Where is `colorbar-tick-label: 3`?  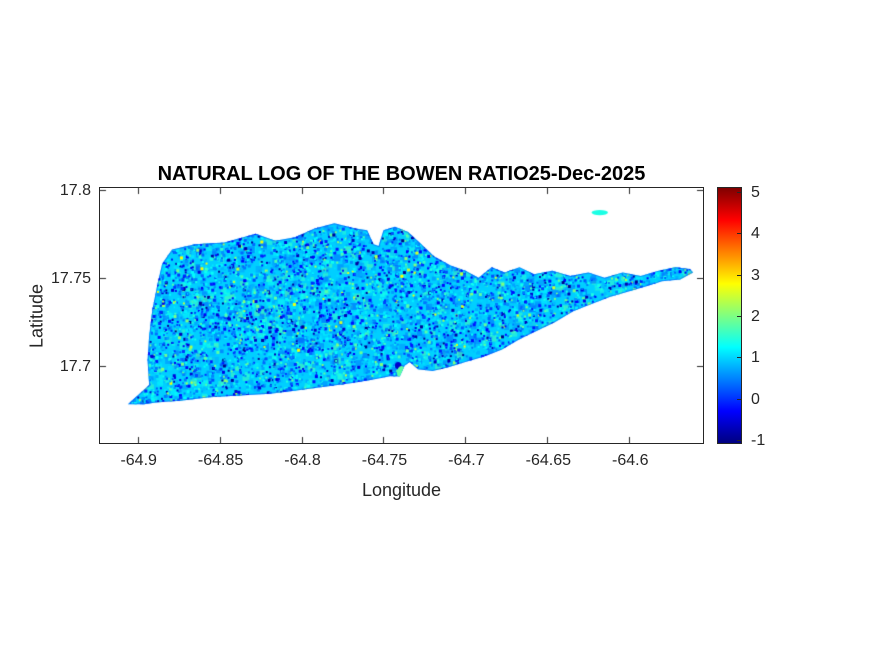
colorbar-tick-label: 3 is located at coordinates (755, 275).